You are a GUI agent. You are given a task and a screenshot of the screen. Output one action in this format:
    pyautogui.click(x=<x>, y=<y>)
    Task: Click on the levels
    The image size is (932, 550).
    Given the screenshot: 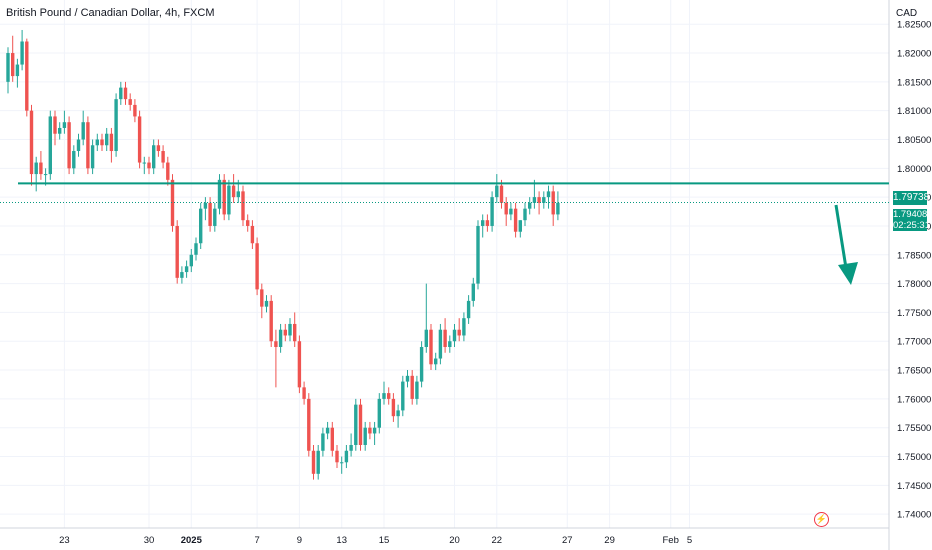 What is the action you would take?
    pyautogui.click(x=444, y=192)
    